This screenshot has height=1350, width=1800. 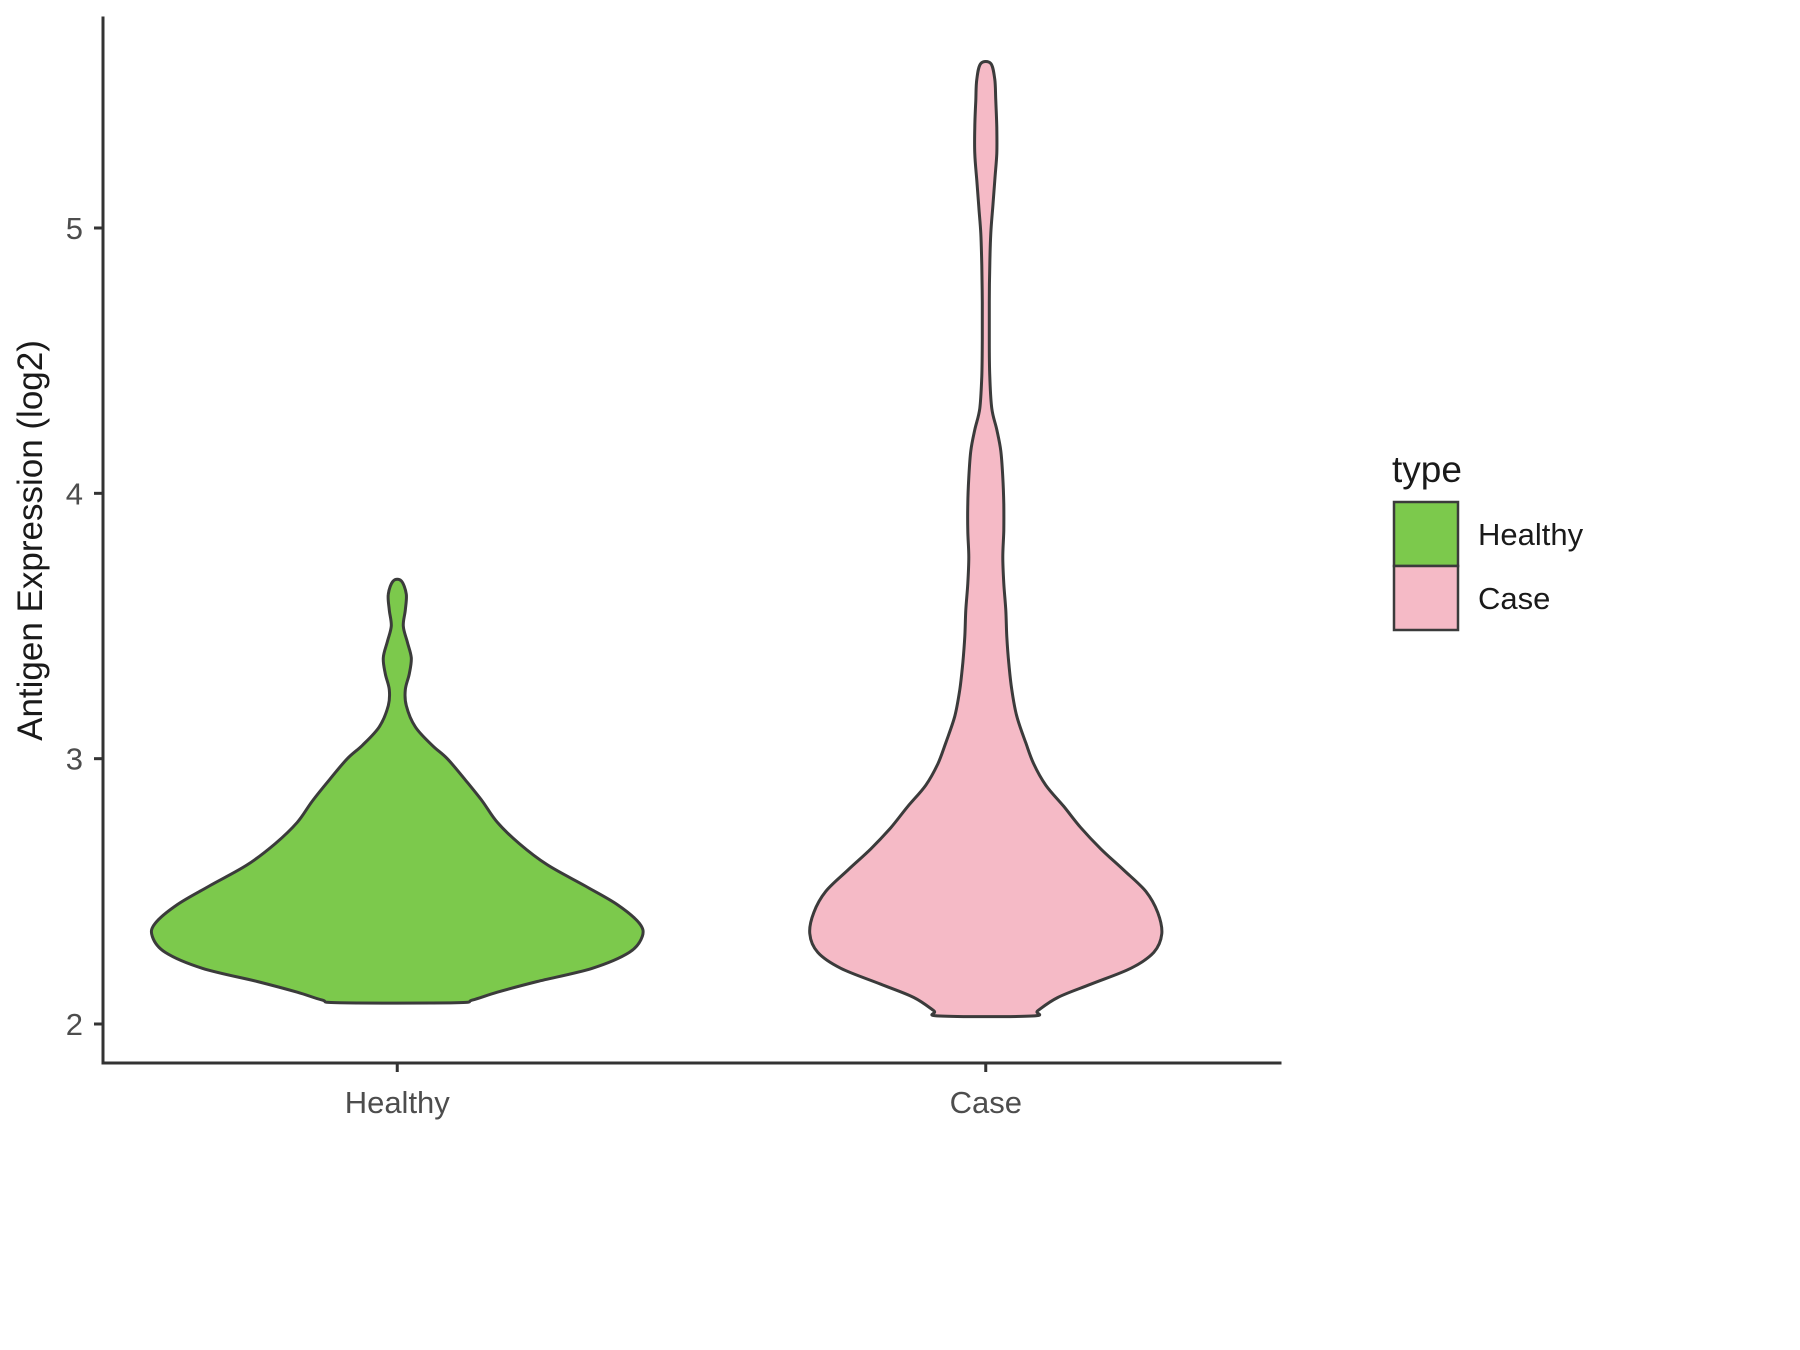 What do you see at coordinates (1514, 598) in the screenshot?
I see `legend-label-case: Case` at bounding box center [1514, 598].